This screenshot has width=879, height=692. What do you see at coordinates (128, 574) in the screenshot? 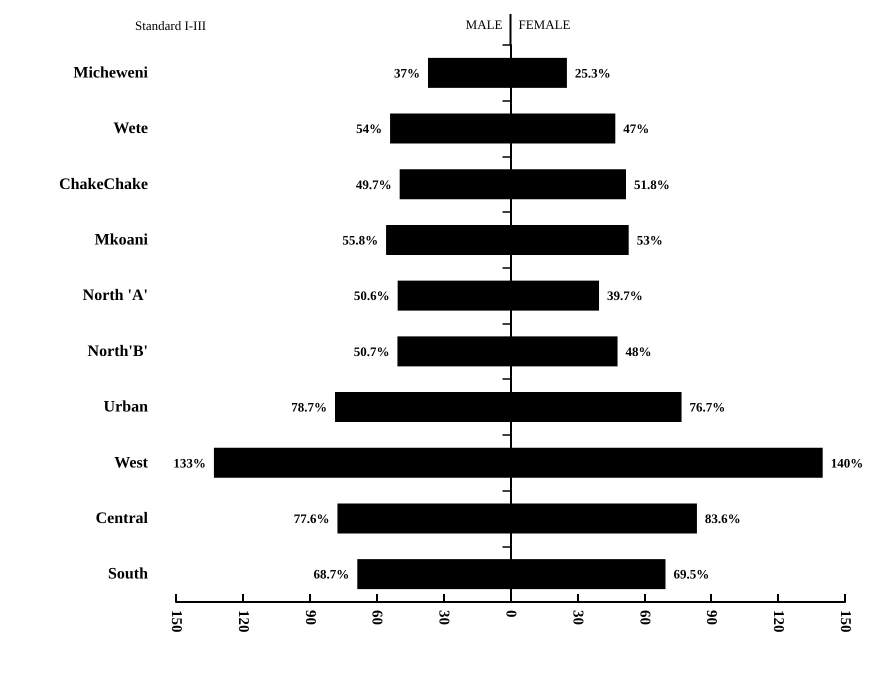
I see `y-tick-label: South` at bounding box center [128, 574].